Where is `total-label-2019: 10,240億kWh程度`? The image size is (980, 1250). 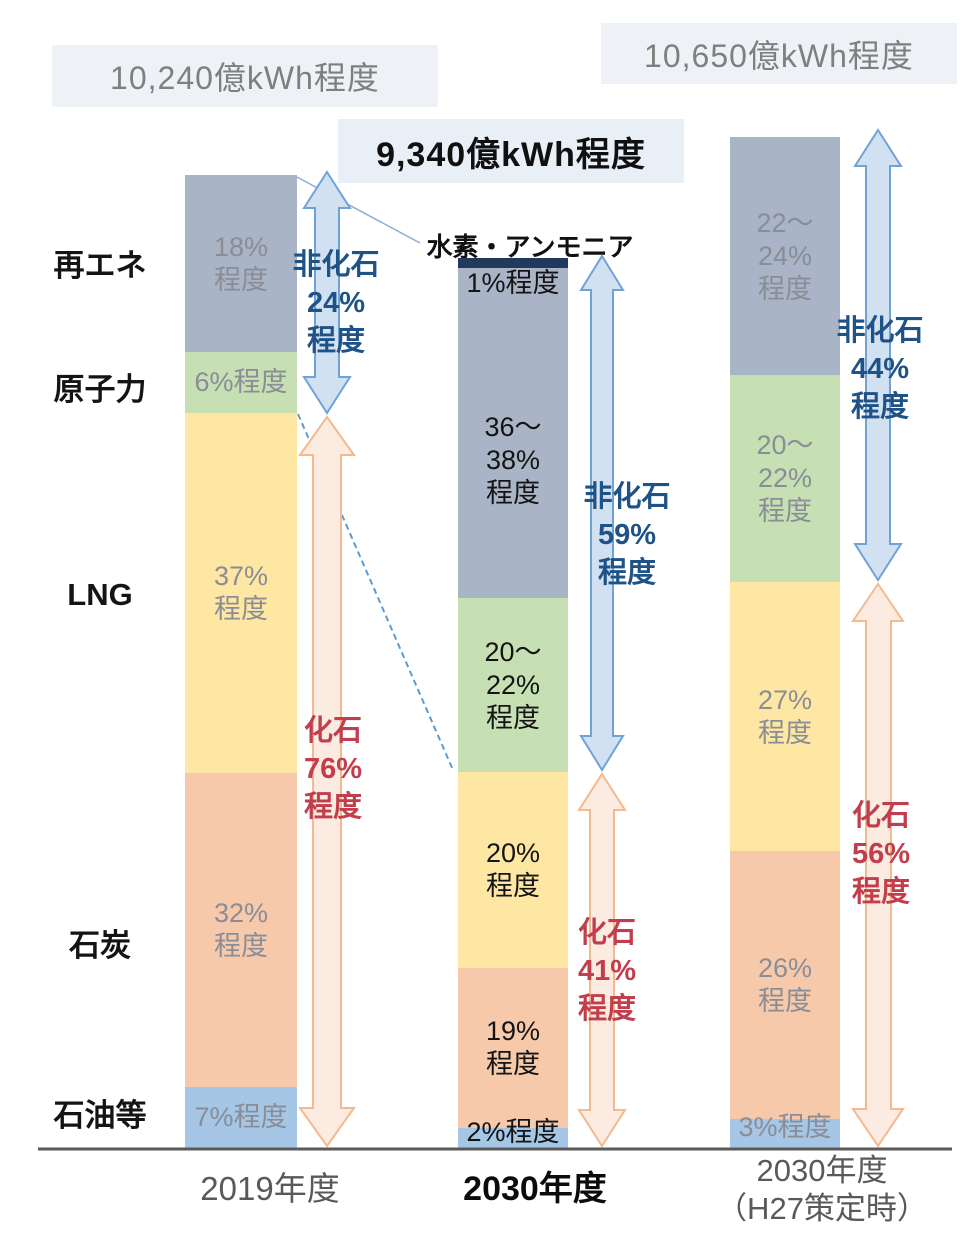
total-label-2019: 10,240億kWh程度 is located at coordinates (245, 76).